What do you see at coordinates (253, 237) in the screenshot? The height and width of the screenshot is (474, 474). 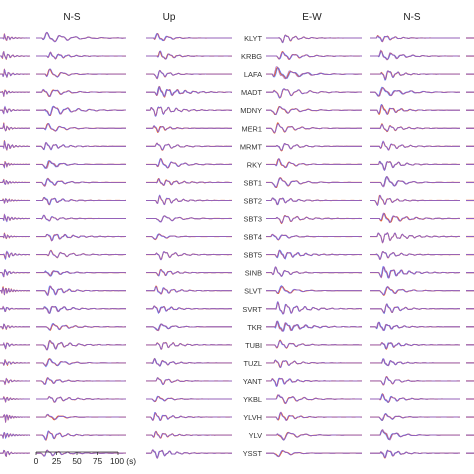 I see `station-label: SBT4` at bounding box center [253, 237].